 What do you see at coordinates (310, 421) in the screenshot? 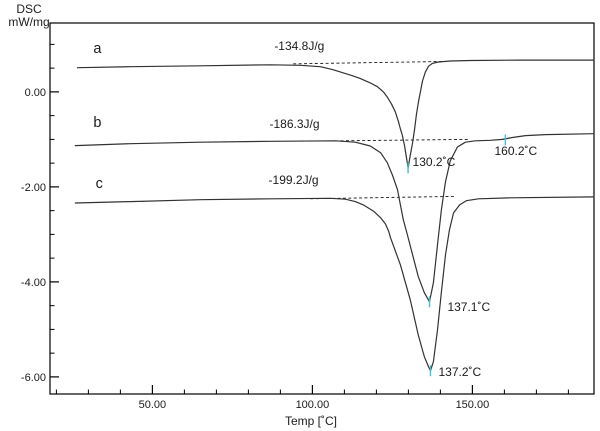
I see `x-axis-title: Temp [˚C]` at bounding box center [310, 421].